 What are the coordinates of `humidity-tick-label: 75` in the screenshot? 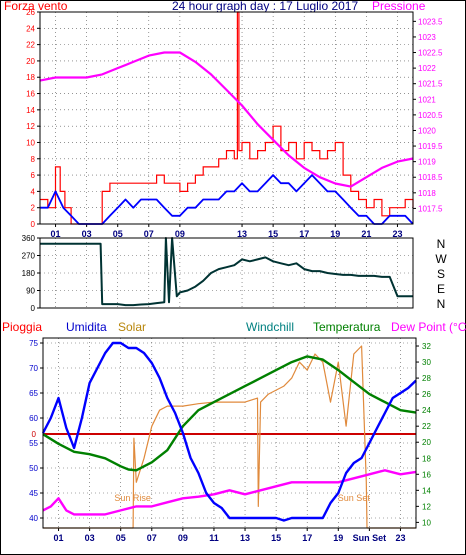 It's located at (33, 343).